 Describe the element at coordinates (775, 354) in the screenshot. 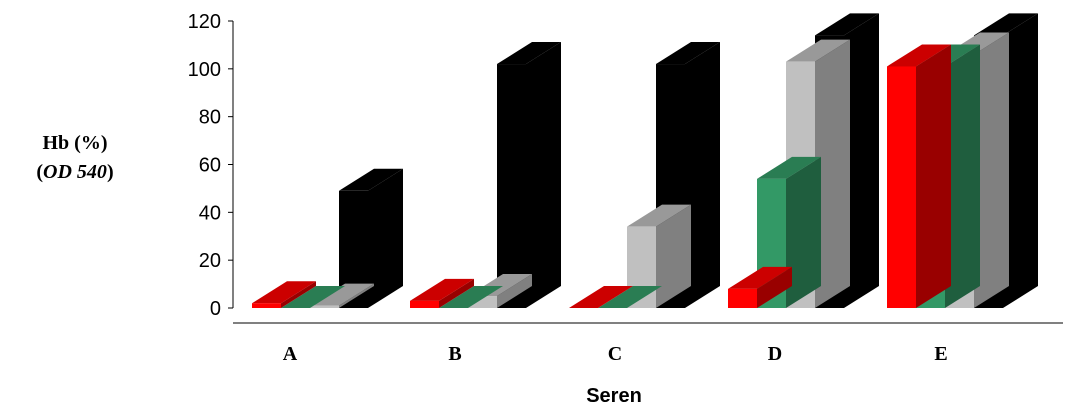

I see `category-label: D` at that location.